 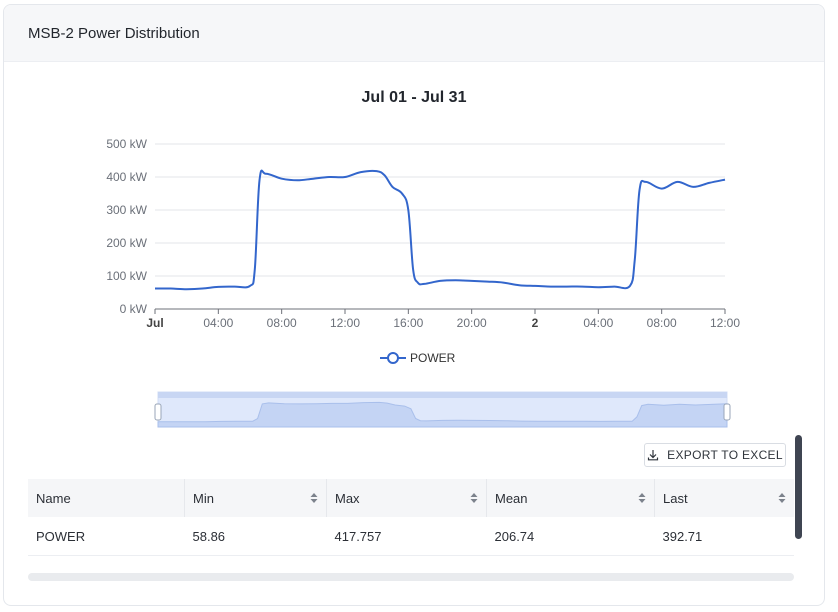 What do you see at coordinates (511, 498) in the screenshot?
I see `column-label: Mean` at bounding box center [511, 498].